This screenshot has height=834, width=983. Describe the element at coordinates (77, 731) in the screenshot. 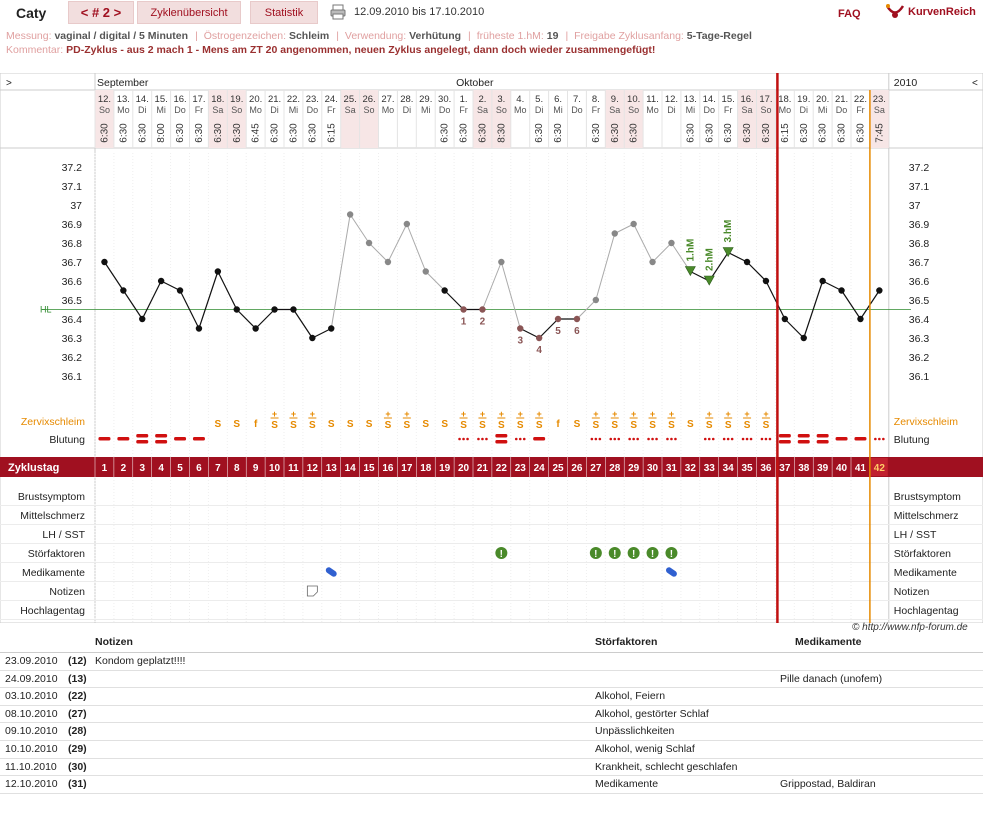

I see `note-cycle-day: (28)` at that location.